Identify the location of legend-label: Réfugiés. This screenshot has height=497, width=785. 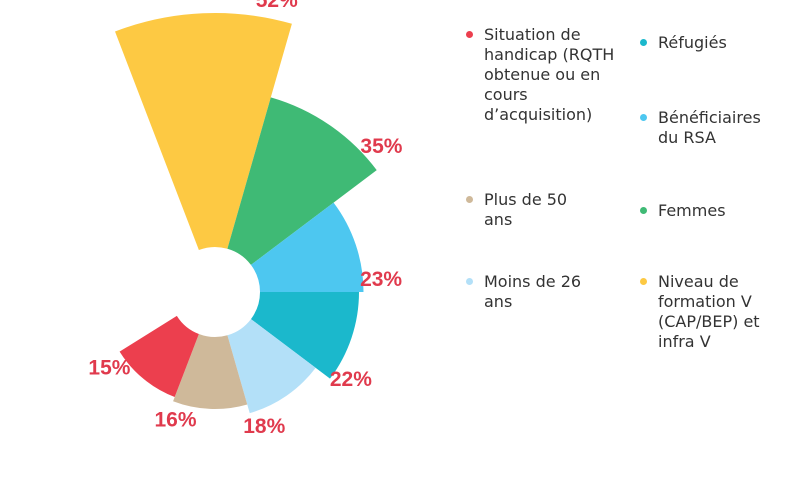
(692, 42).